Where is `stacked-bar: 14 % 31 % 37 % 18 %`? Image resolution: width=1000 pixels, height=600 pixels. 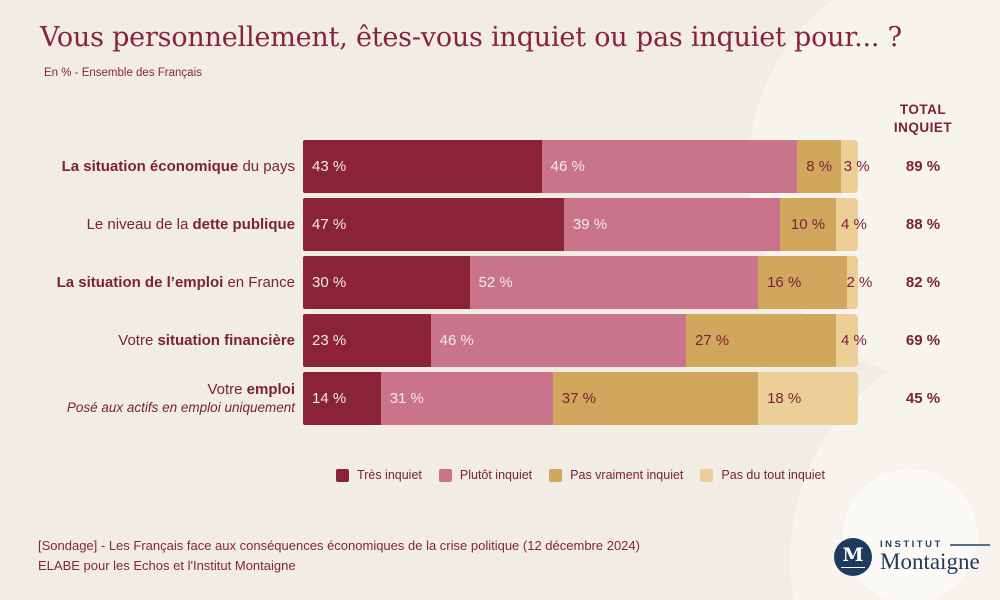 stacked-bar: 14 % 31 % 37 % 18 % is located at coordinates (580, 398).